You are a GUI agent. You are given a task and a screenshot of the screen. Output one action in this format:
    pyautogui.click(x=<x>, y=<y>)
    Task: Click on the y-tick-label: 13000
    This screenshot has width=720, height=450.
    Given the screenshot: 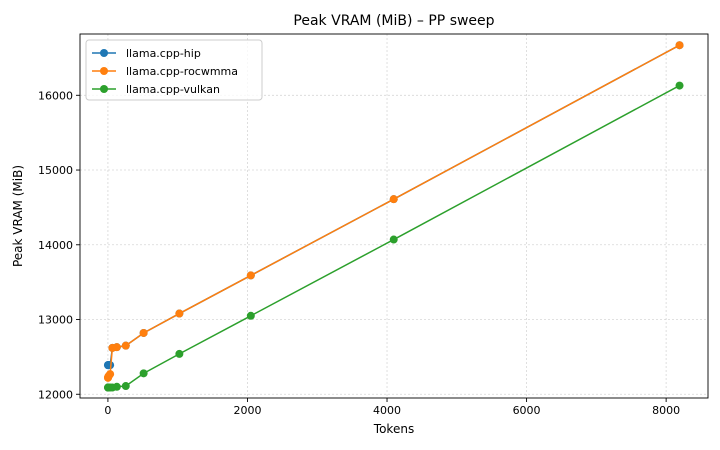 What is the action you would take?
    pyautogui.click(x=55, y=320)
    